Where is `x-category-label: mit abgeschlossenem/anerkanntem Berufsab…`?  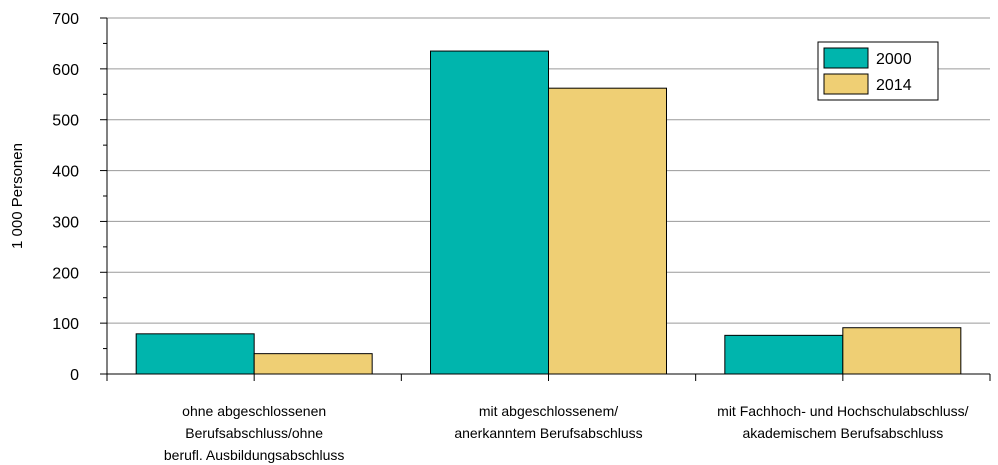
x-category-label: mit abgeschlossenem/anerkanntem Berufsab… is located at coordinates (548, 422).